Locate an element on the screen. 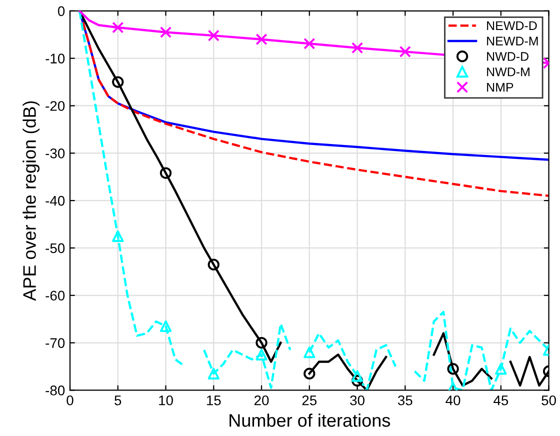  x-tick-label: 20 is located at coordinates (261, 400).